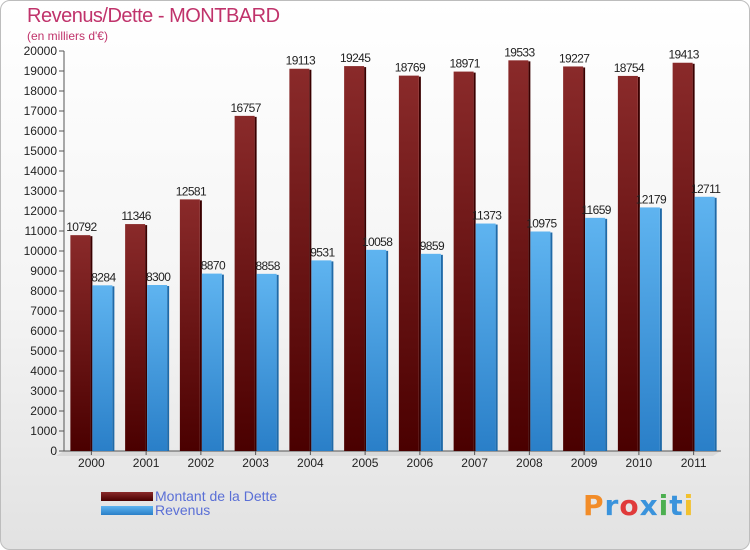  I want to click on data-label-debt: 19227, so click(574, 58).